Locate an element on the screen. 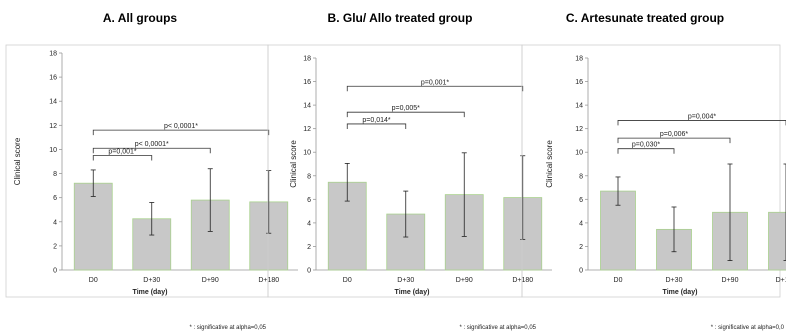 Image resolution: width=786 pixels, height=336 pixels. chart-b-p-value-label: p=0,005* is located at coordinates (406, 108).